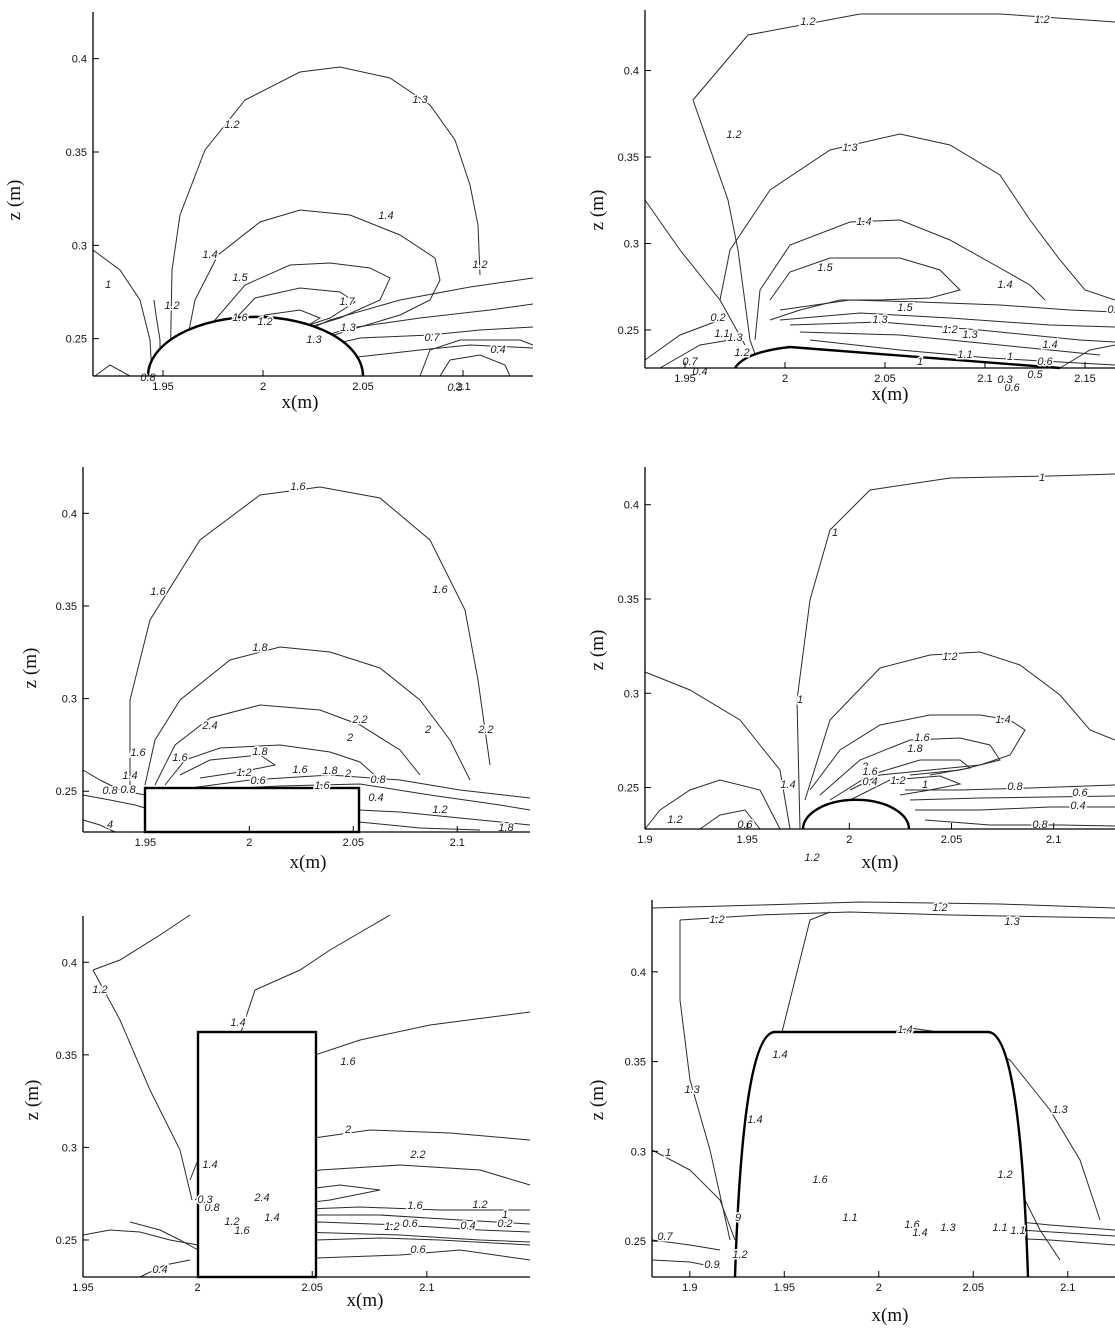  What do you see at coordinates (597, 1100) in the screenshot?
I see `y-axis-label: z (m)` at bounding box center [597, 1100].